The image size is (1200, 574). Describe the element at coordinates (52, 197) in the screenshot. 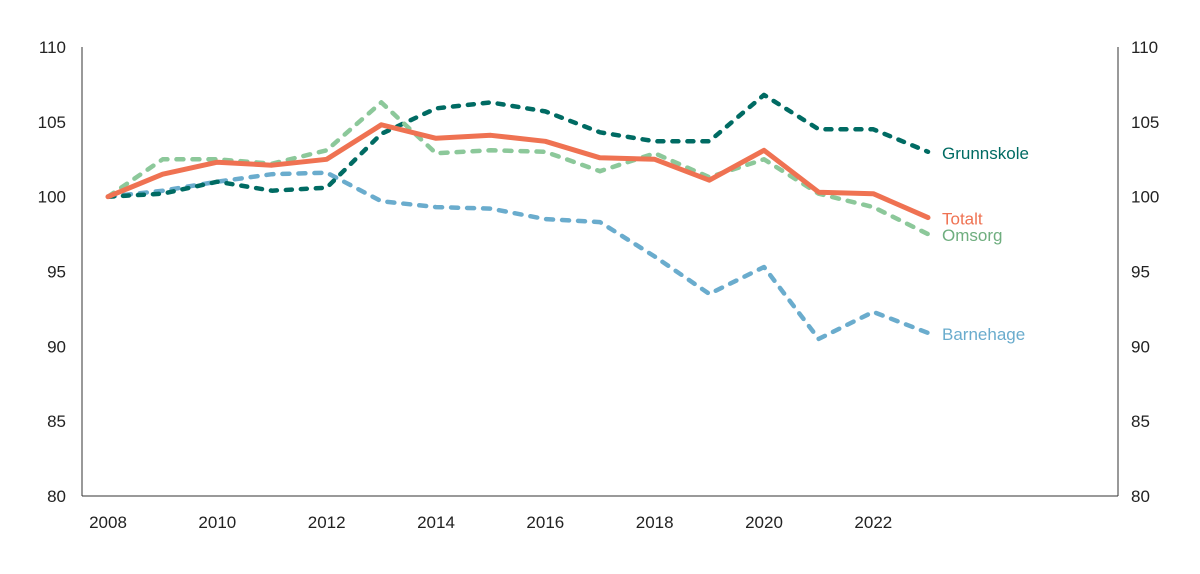

I see `y-tick-label-left: 100` at that location.